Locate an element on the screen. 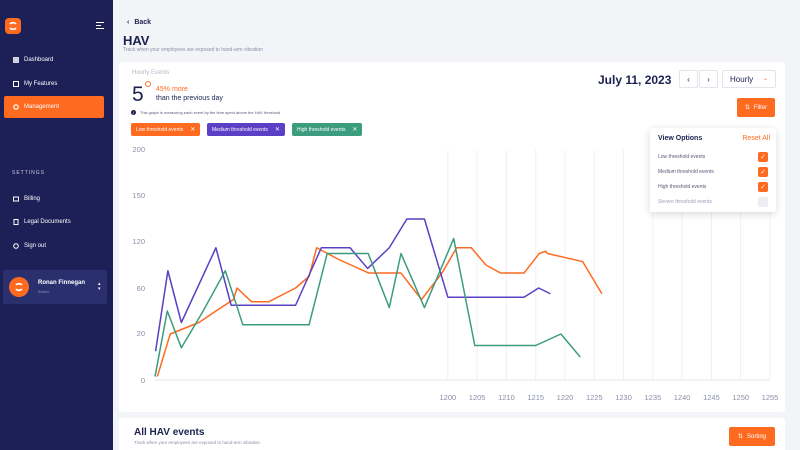 The width and height of the screenshot is (800, 450). sidebar-item-label: Management is located at coordinates (42, 107).